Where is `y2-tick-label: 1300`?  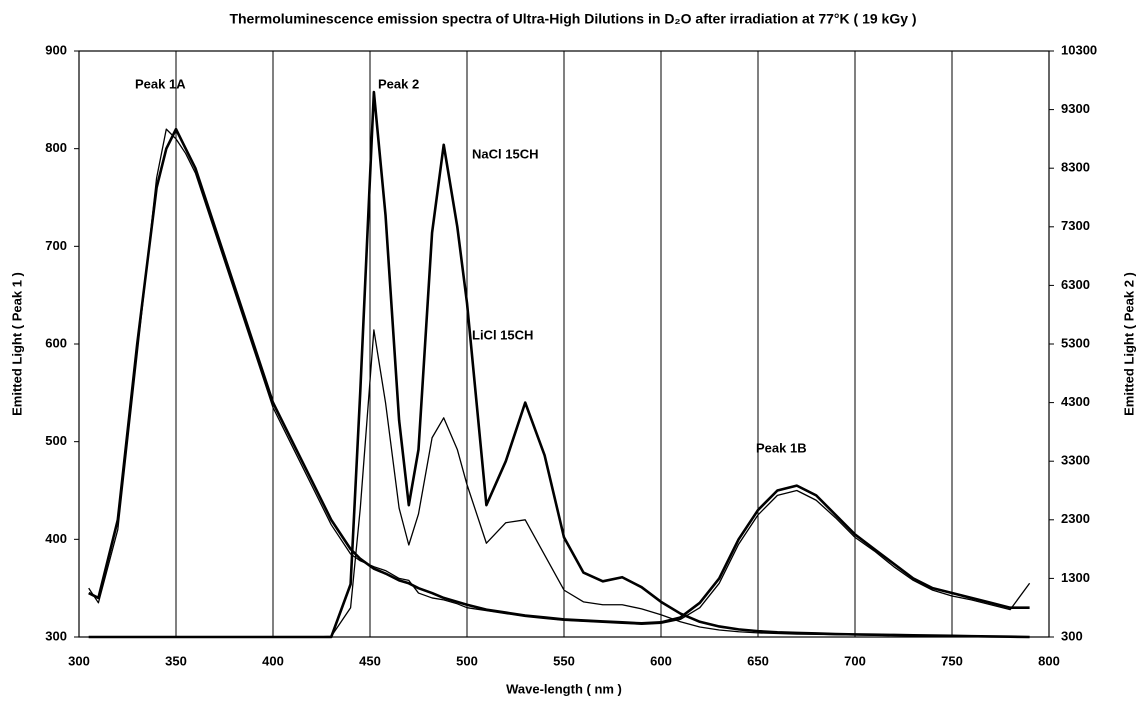 y2-tick-label: 1300 is located at coordinates (1075, 577).